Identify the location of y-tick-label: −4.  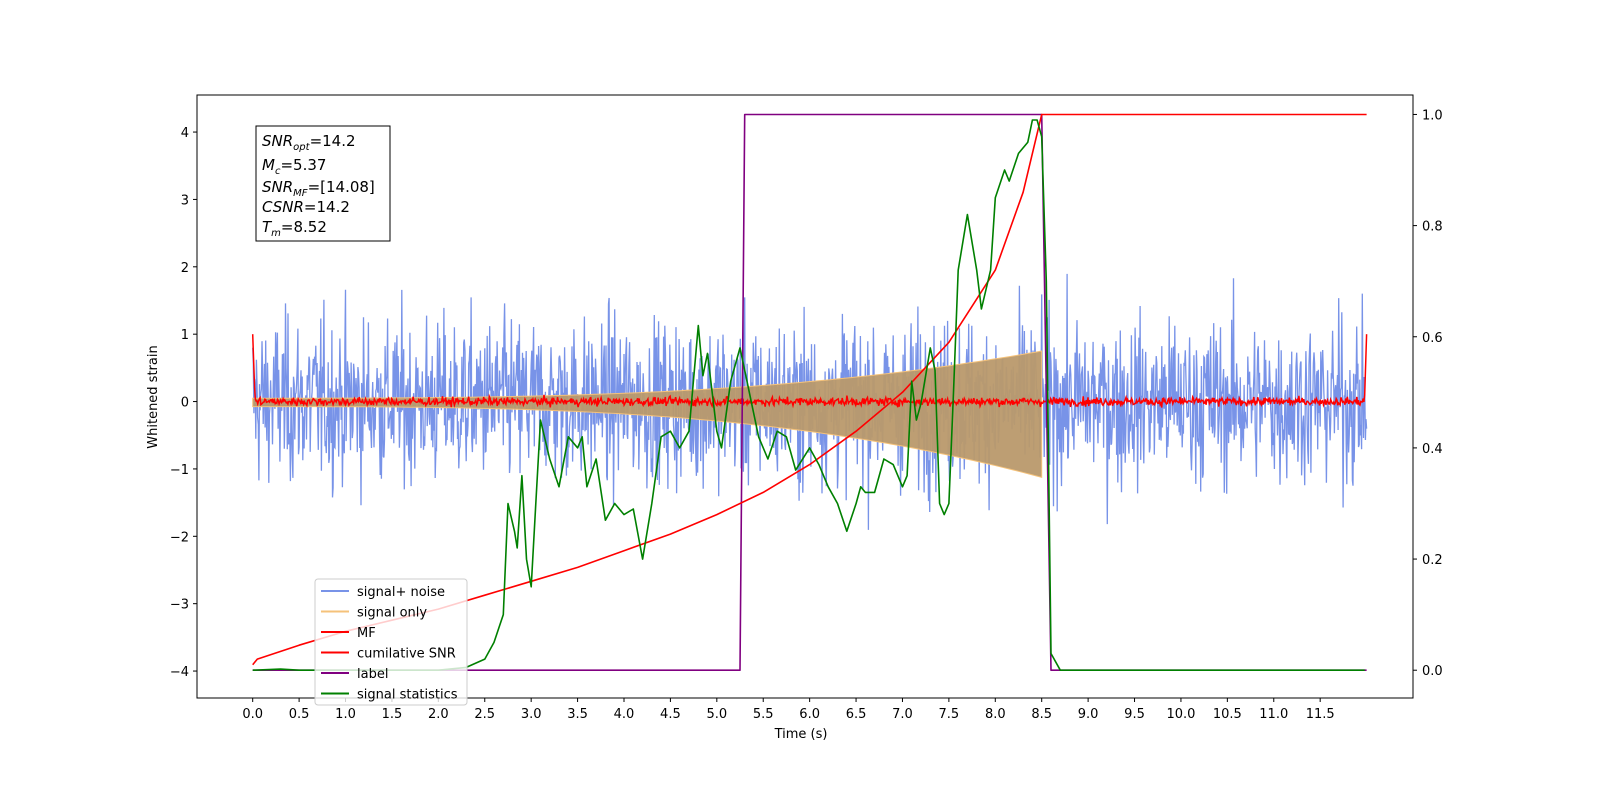
(179, 672).